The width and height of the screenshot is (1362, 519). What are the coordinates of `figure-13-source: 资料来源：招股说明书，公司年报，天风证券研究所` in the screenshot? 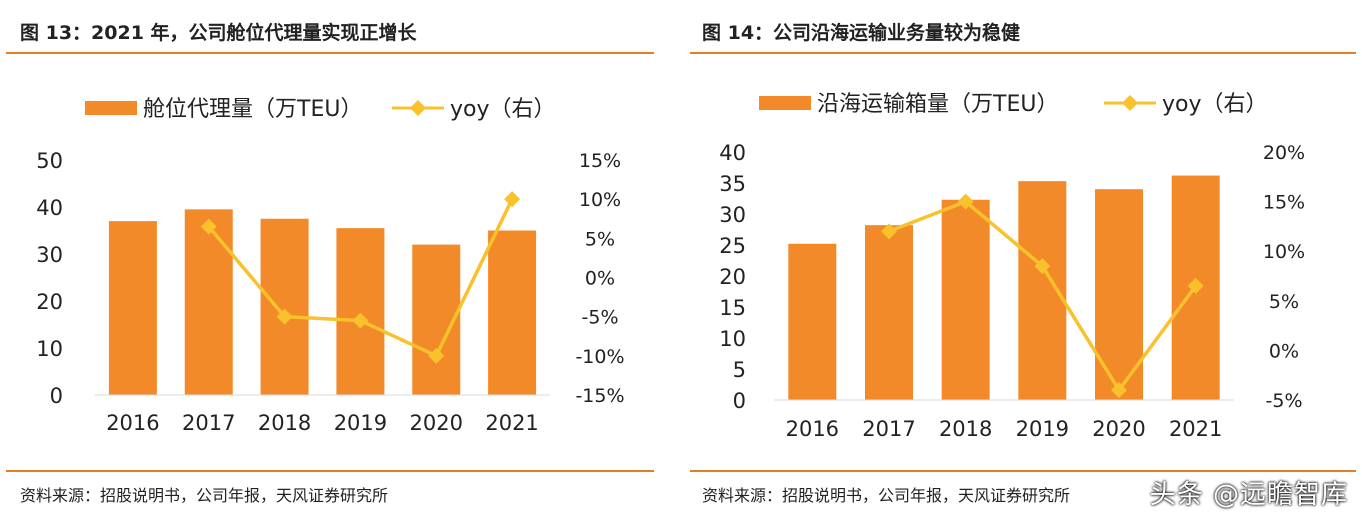 It's located at (204, 495).